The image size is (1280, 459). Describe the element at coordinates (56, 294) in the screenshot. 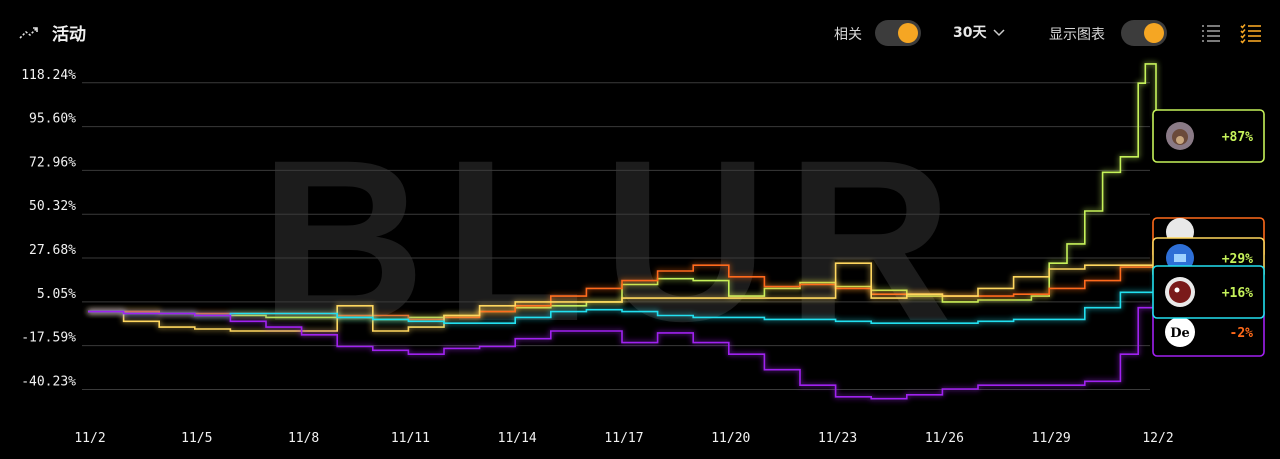

I see `y-tick-label: 5.05%` at that location.